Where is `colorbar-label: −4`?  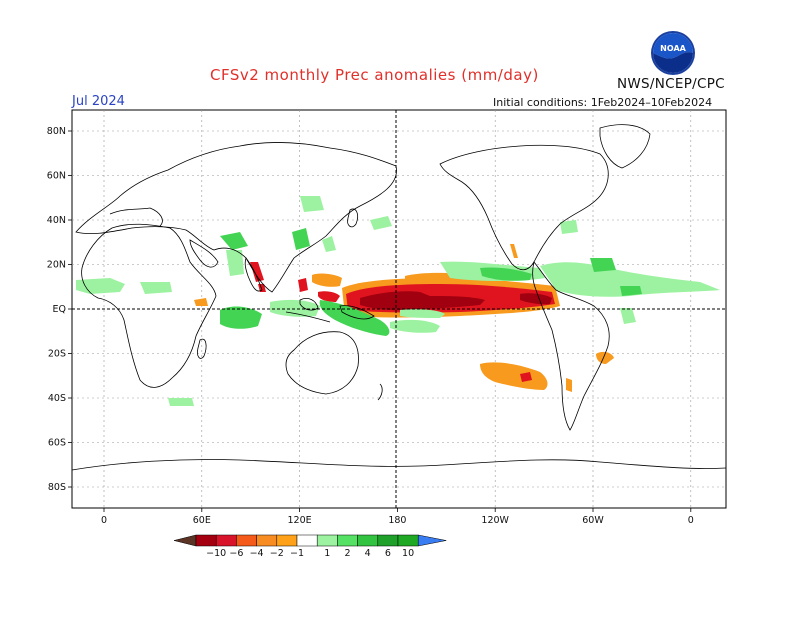
colorbar-label: −4 is located at coordinates (257, 553).